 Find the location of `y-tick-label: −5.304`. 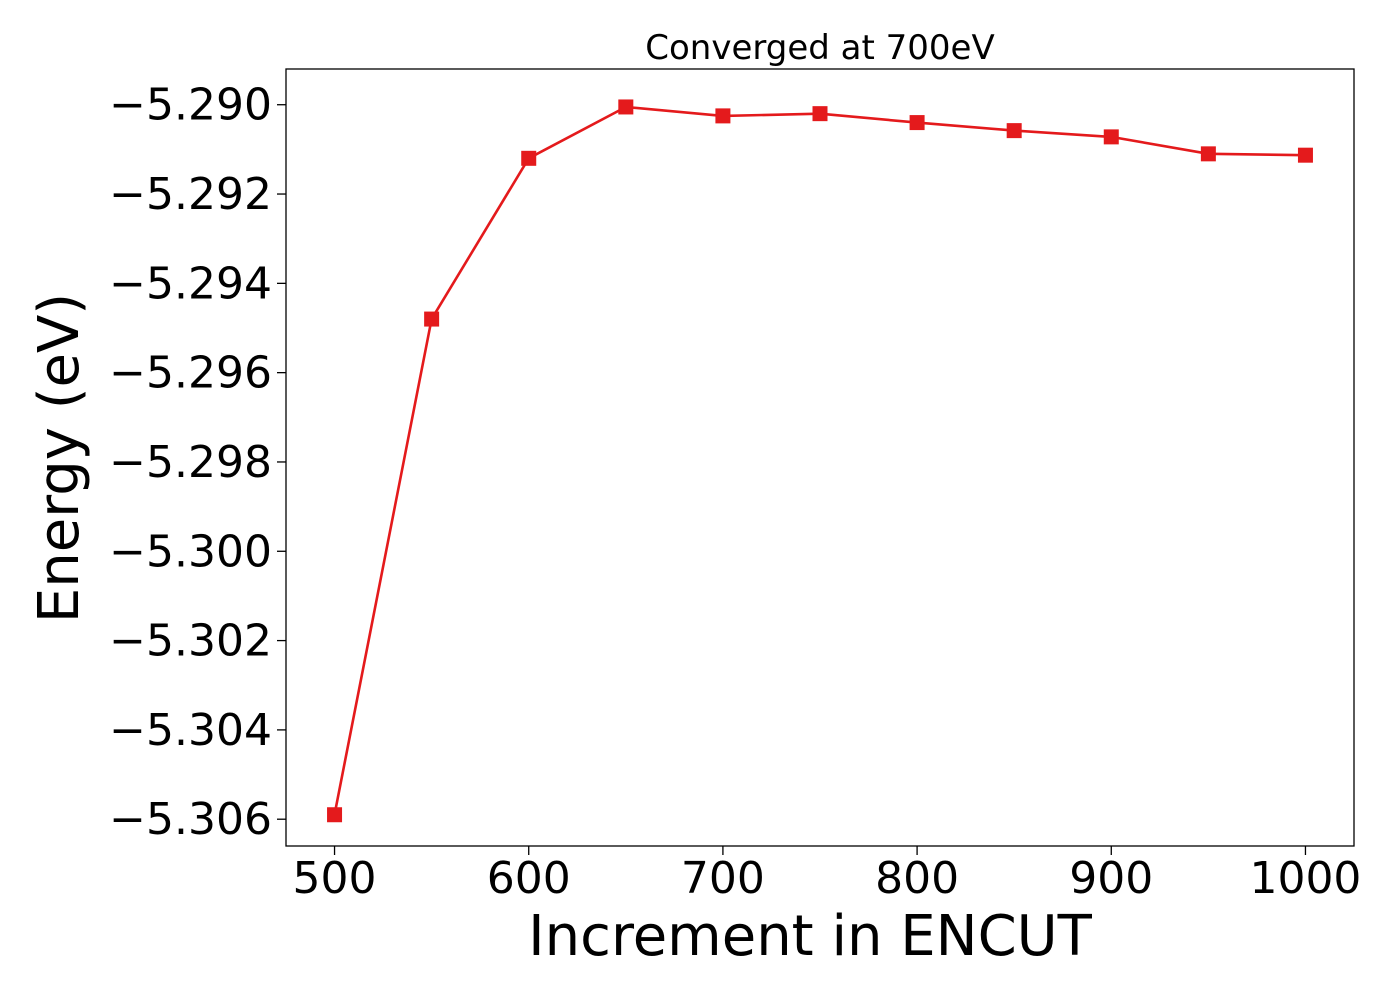

y-tick-label: −5.304 is located at coordinates (190, 730).